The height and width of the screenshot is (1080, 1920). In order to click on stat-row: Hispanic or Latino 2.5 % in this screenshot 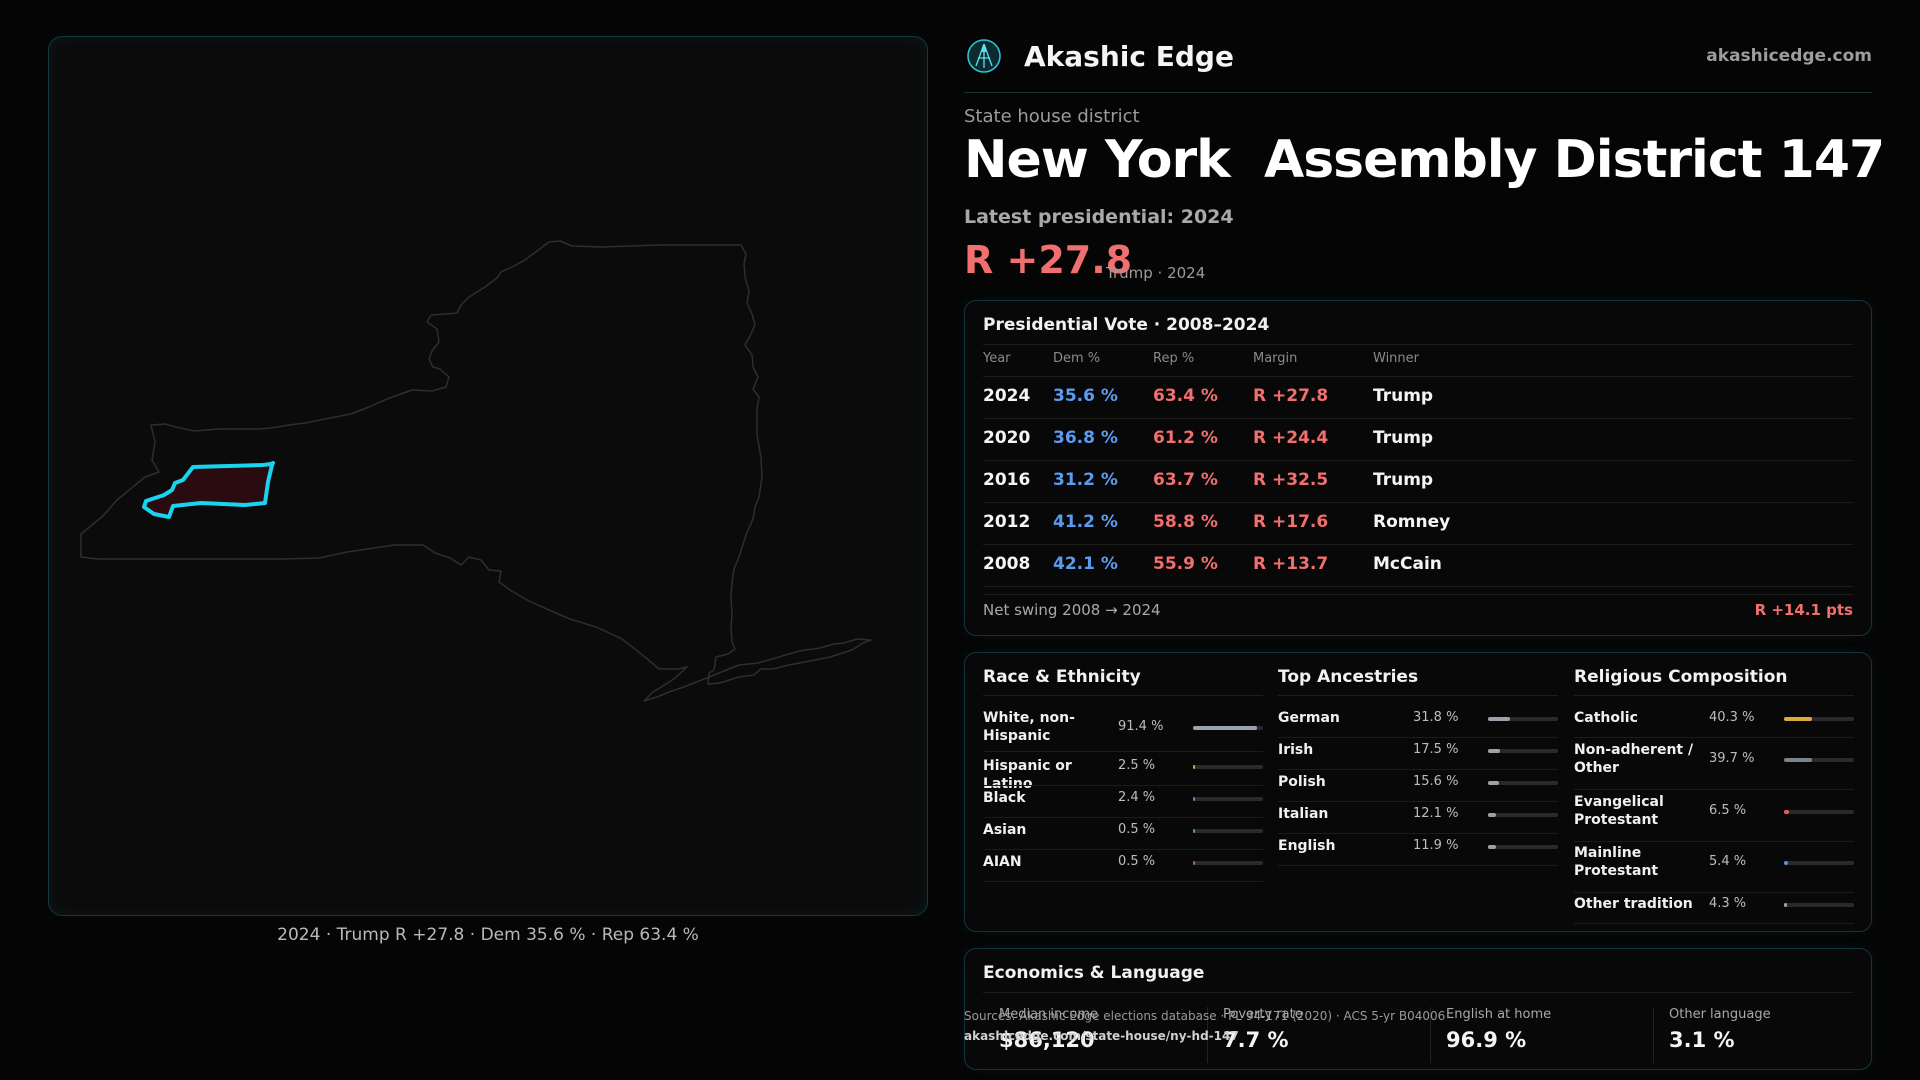, I will do `click(1123, 774)`.